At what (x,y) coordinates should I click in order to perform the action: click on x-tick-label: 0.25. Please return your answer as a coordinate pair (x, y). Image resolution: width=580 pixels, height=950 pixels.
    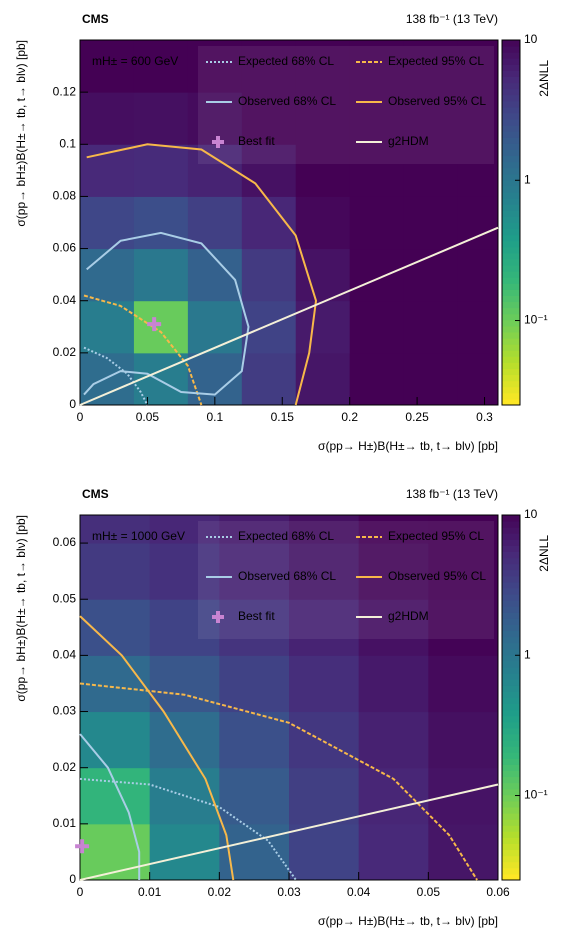
    Looking at the image, I should click on (417, 417).